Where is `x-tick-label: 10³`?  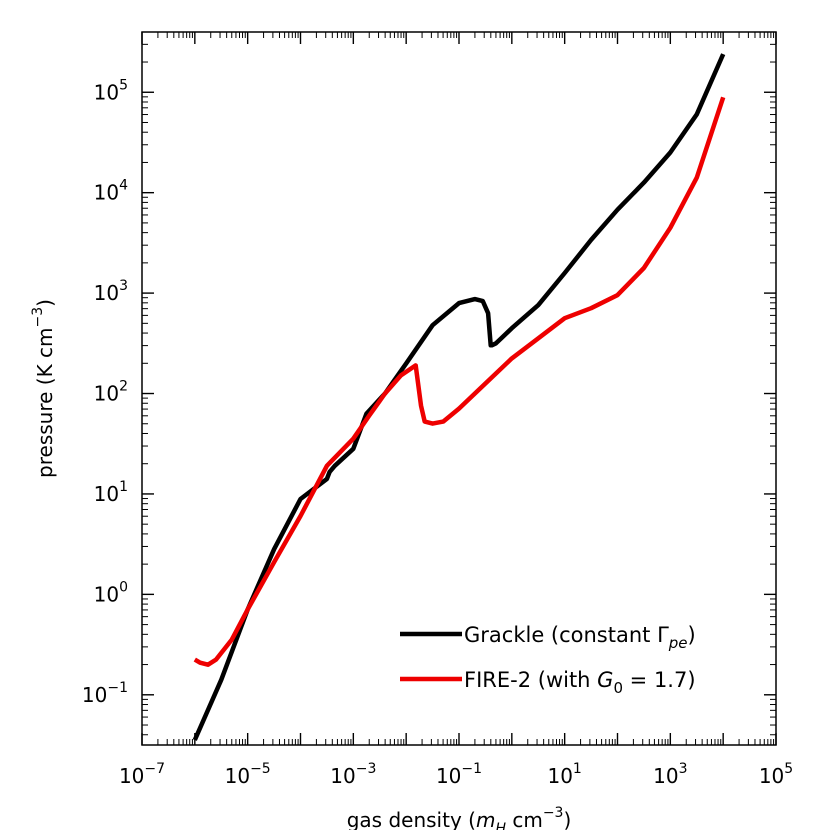 x-tick-label: 10³ is located at coordinates (670, 774).